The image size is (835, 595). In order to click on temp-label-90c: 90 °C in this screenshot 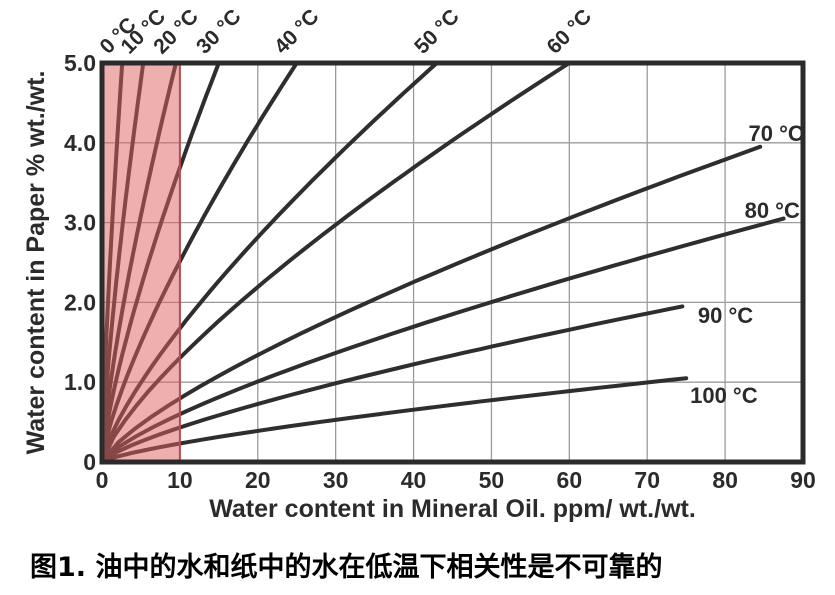, I will do `click(725, 315)`.